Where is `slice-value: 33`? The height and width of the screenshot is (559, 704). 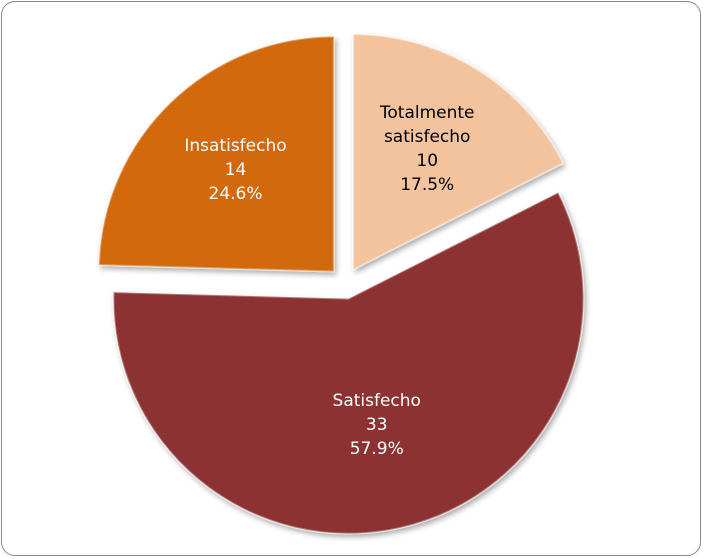 slice-value: 33 is located at coordinates (376, 424).